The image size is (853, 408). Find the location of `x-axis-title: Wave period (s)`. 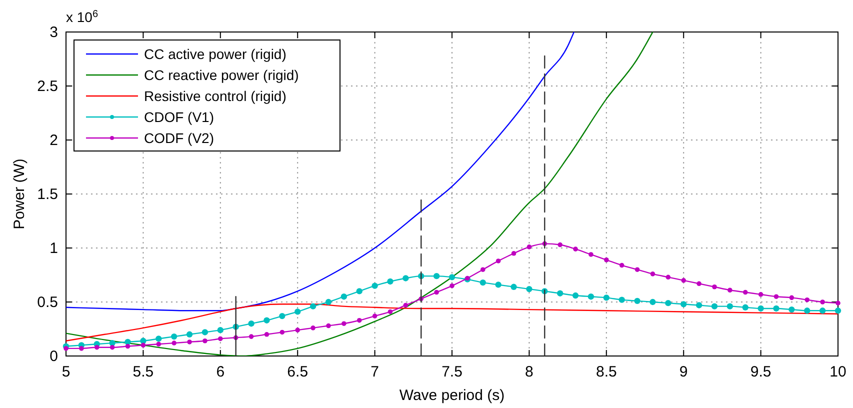

x-axis-title: Wave period (s) is located at coordinates (452, 395).